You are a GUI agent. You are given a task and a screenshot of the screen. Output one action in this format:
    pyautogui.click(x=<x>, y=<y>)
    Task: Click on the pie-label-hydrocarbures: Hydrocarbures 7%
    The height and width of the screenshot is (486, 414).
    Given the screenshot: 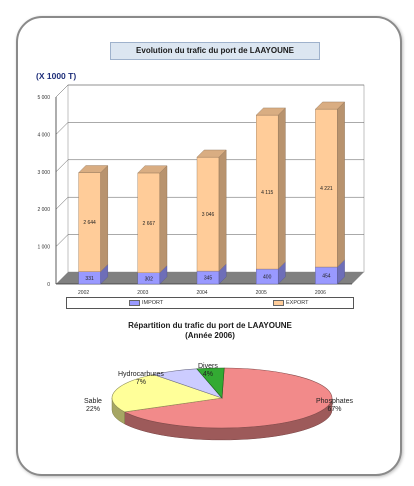 What is the action you would take?
    pyautogui.click(x=141, y=379)
    